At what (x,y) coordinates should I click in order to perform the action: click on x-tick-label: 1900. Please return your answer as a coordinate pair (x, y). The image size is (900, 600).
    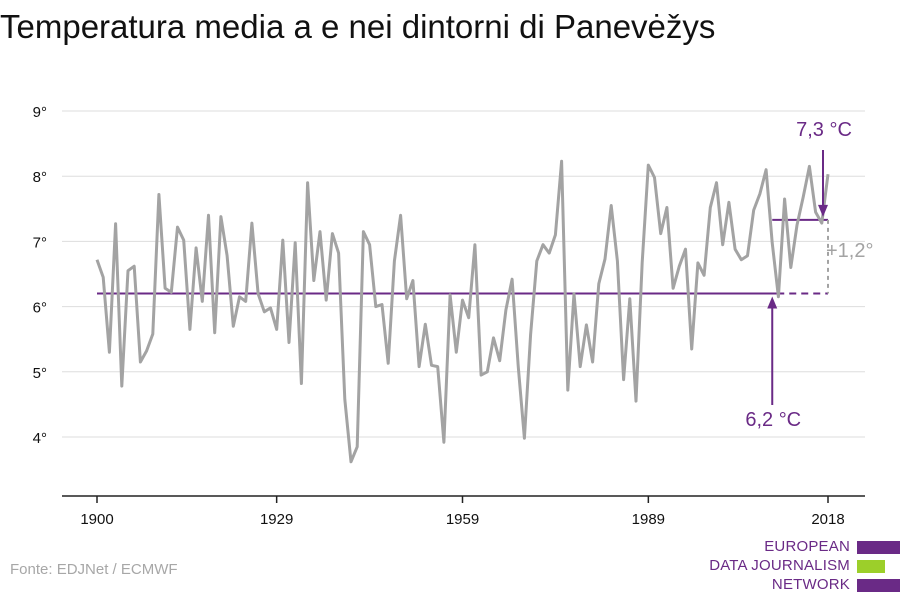
    Looking at the image, I should click on (96, 519).